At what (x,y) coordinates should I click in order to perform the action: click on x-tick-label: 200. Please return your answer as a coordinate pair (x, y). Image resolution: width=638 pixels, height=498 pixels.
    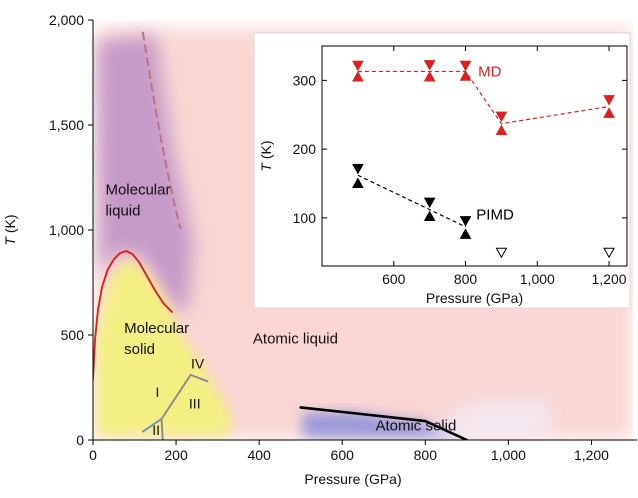
    Looking at the image, I should click on (176, 455).